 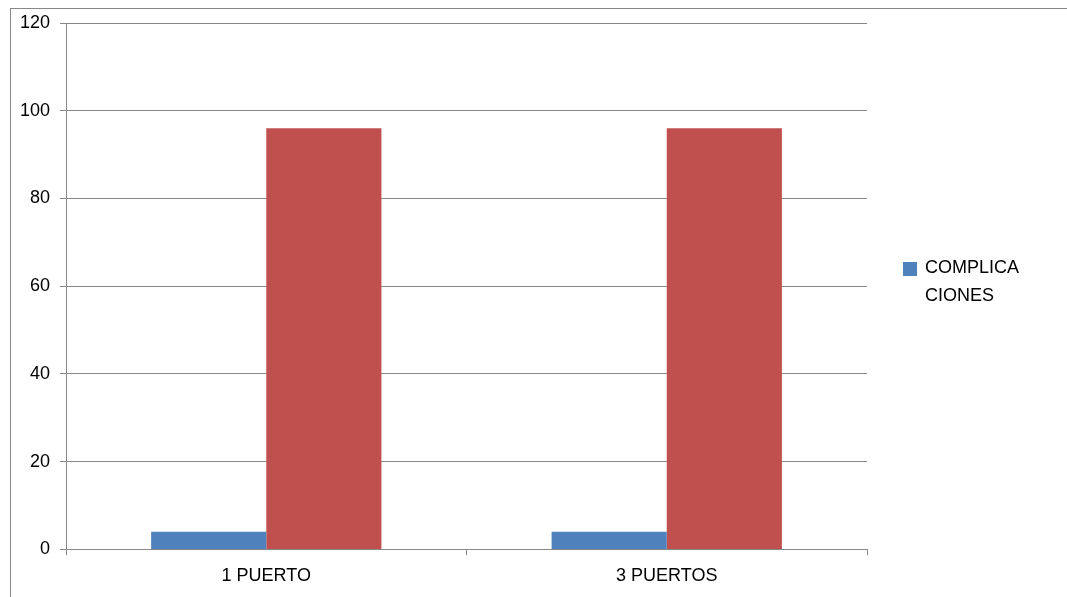 What do you see at coordinates (40, 460) in the screenshot?
I see `y-tick-label: 20` at bounding box center [40, 460].